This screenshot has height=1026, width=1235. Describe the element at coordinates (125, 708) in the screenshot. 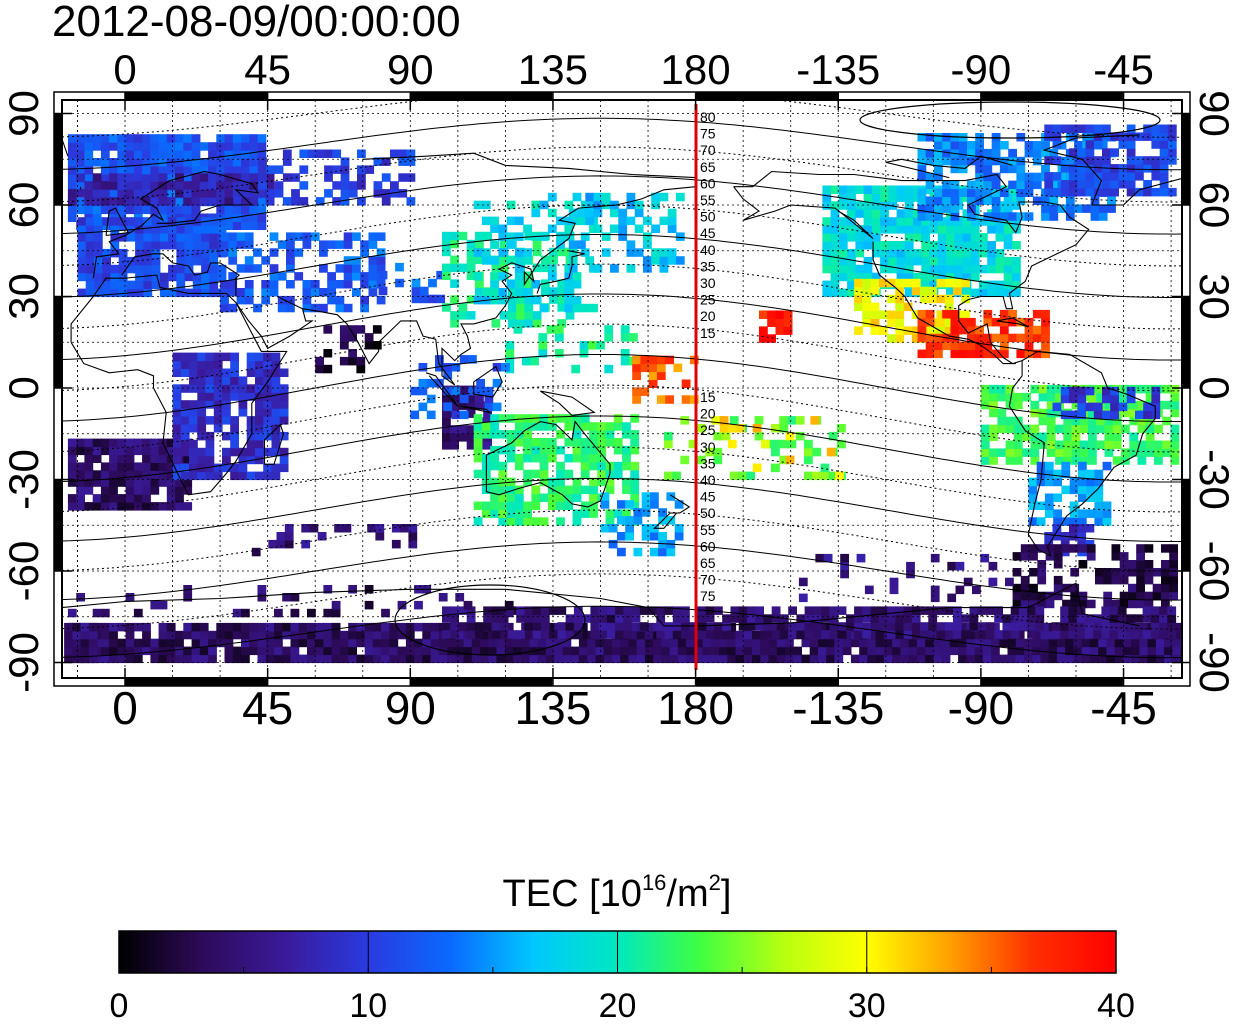

I see `lon-label-bottom: 0` at that location.